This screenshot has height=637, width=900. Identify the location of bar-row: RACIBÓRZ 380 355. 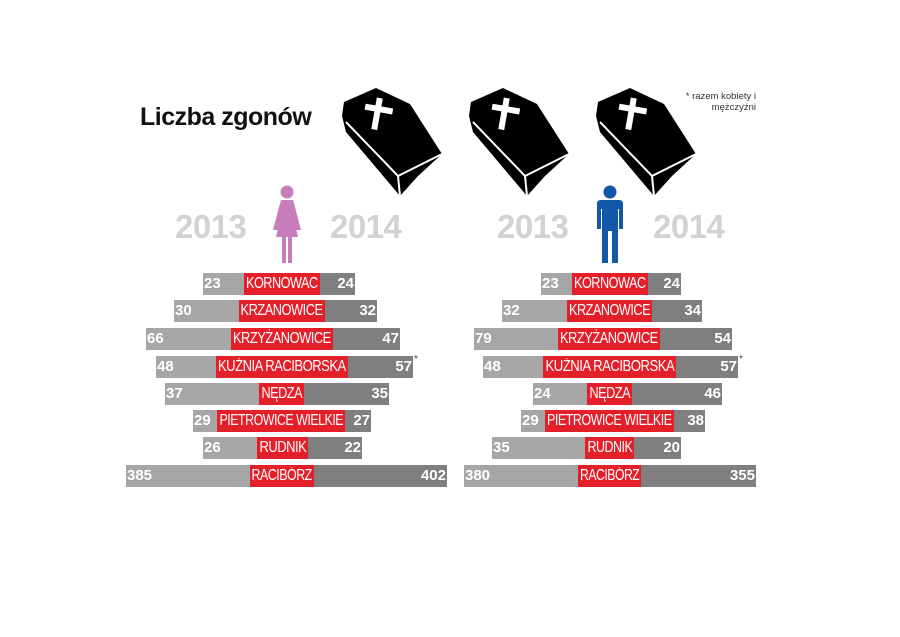
(610, 476).